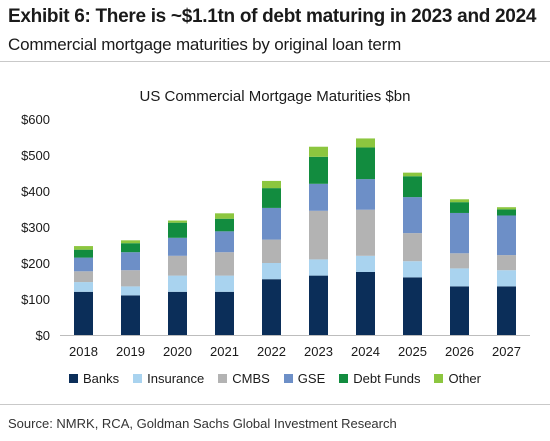  I want to click on x-tick-label: 2023, so click(318, 351).